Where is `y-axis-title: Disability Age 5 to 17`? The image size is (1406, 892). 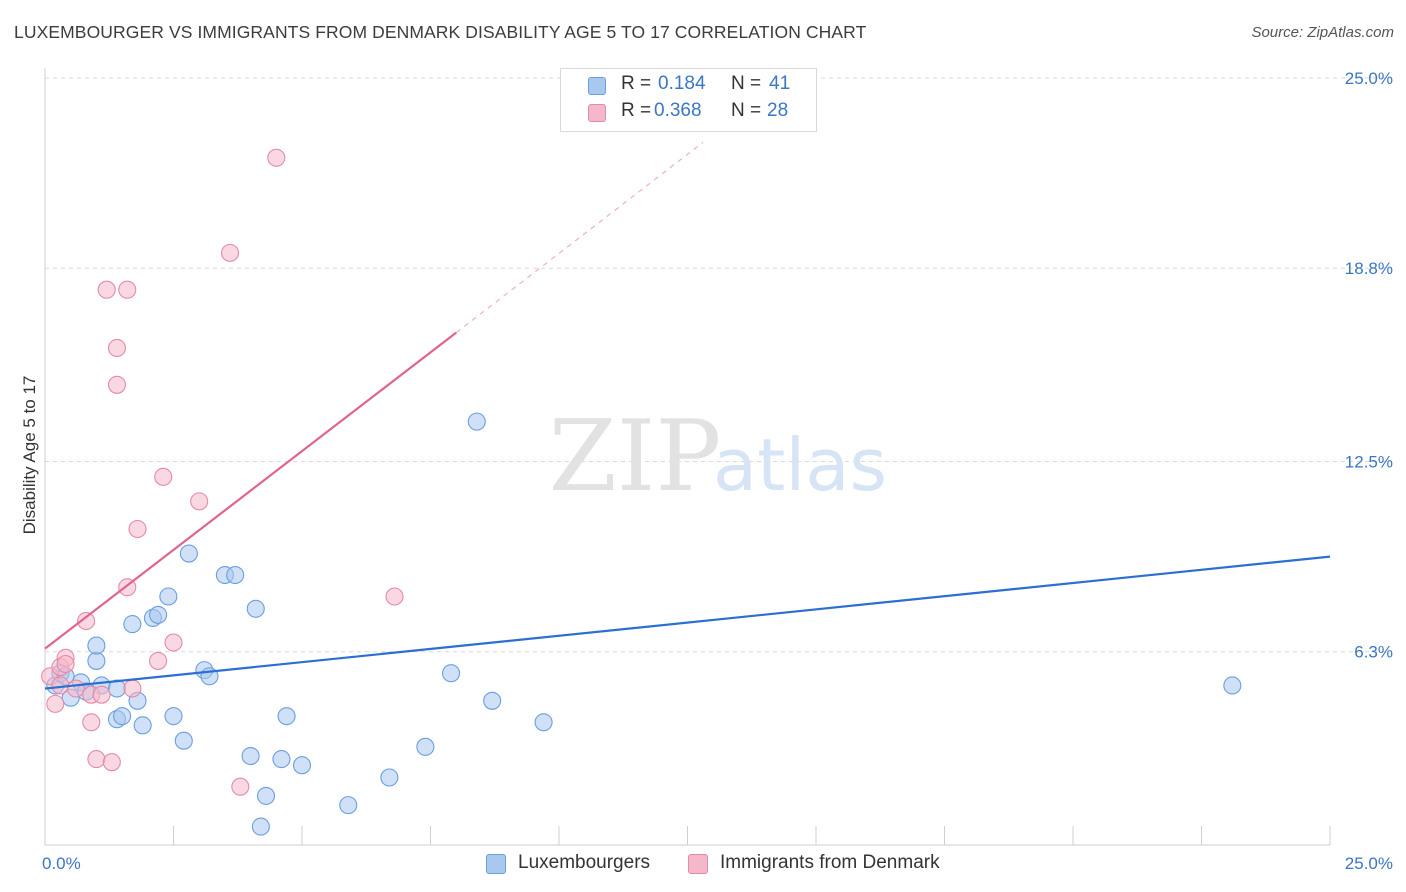 y-axis-title: Disability Age 5 to 17 is located at coordinates (29, 455).